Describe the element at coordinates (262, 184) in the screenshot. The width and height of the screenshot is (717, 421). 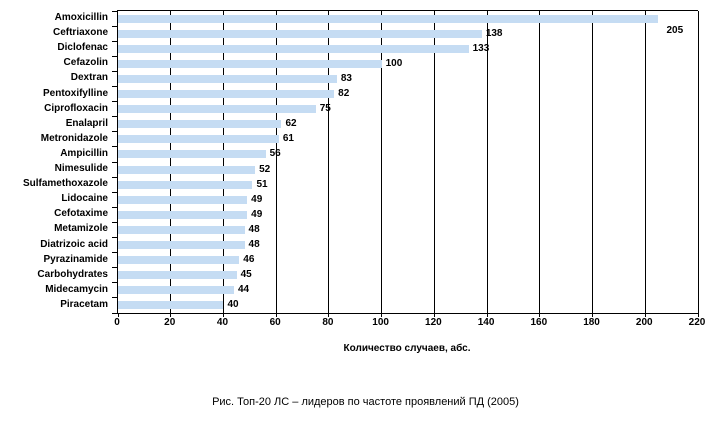
I see `value-label: 51` at that location.